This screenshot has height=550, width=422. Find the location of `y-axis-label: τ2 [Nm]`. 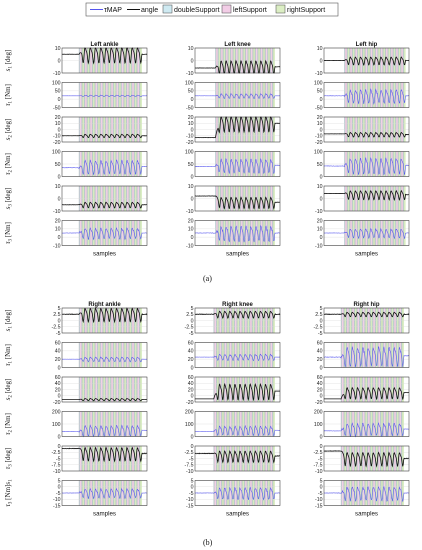

y-axis-label: τ2 [Nm] is located at coordinates (9, 424).